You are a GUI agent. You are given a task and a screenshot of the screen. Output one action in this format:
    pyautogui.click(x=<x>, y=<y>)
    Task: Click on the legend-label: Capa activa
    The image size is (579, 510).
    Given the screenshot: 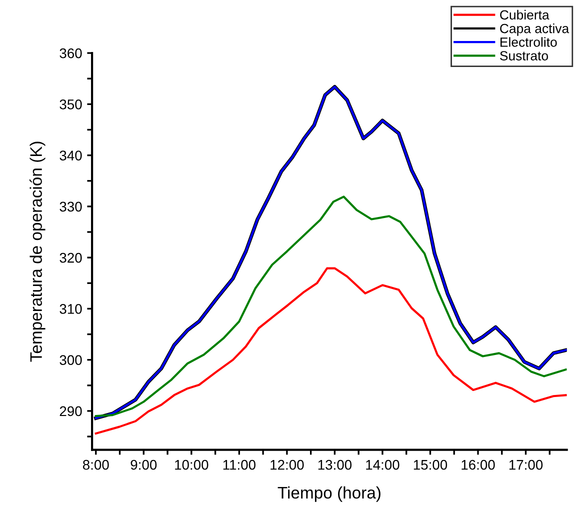 What is the action you would take?
    pyautogui.click(x=535, y=30)
    